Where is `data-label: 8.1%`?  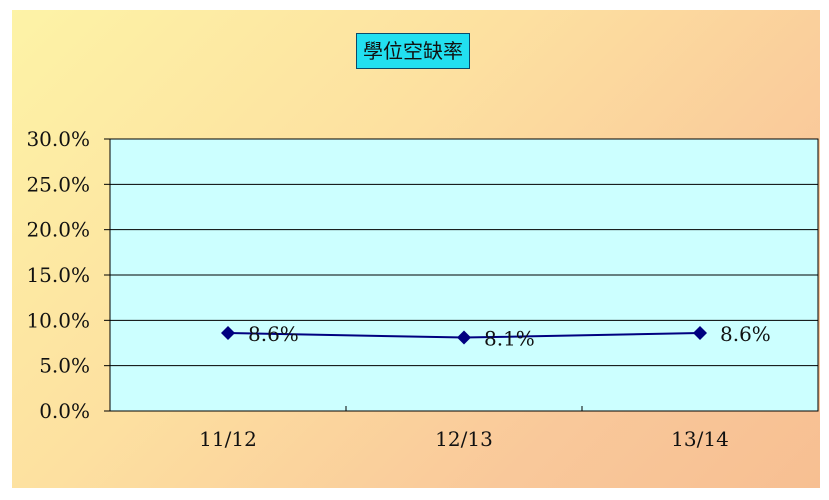
data-label: 8.1% is located at coordinates (509, 339).